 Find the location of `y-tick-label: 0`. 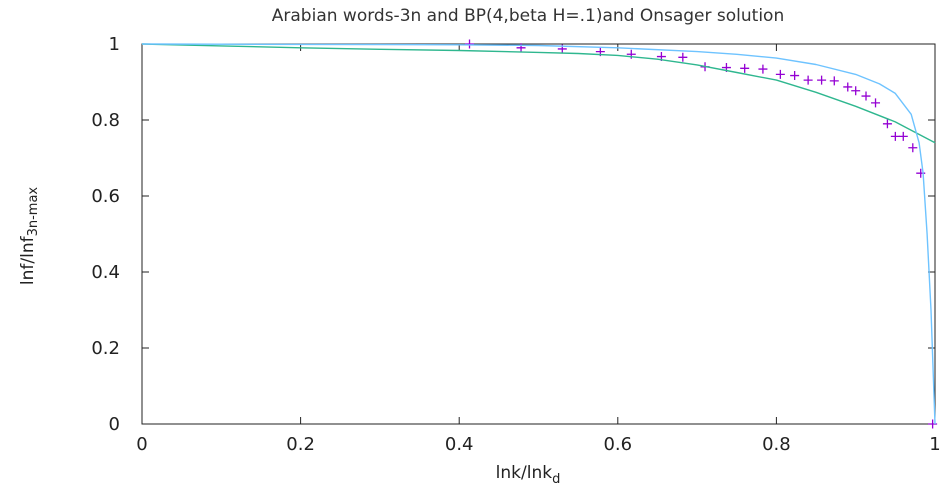

y-tick-label: 0 is located at coordinates (114, 424).